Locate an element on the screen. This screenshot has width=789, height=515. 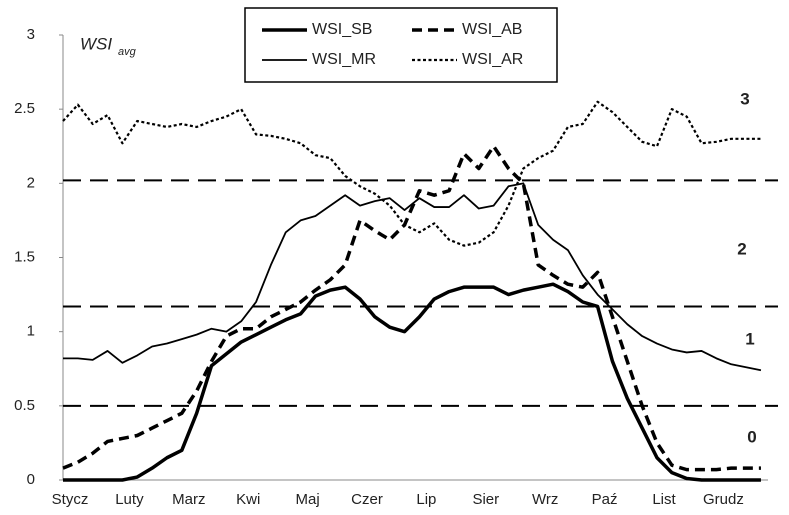
x-tick-label: Stycz is located at coordinates (70, 499).